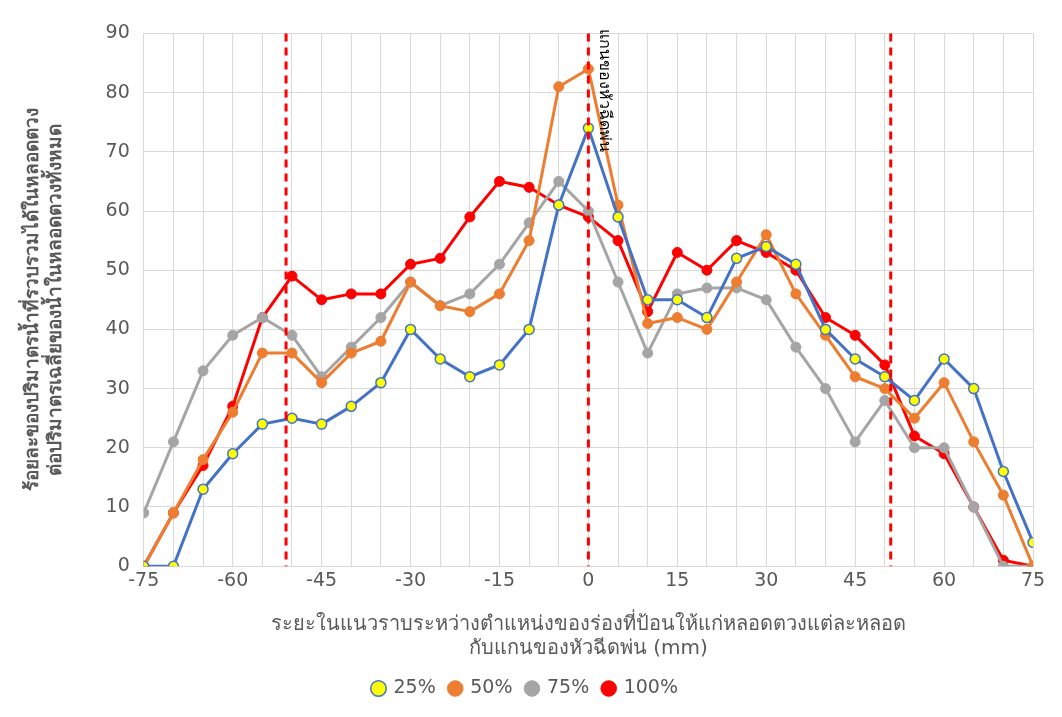 The image size is (1062, 717). I want to click on legend-label: 50%, so click(491, 686).